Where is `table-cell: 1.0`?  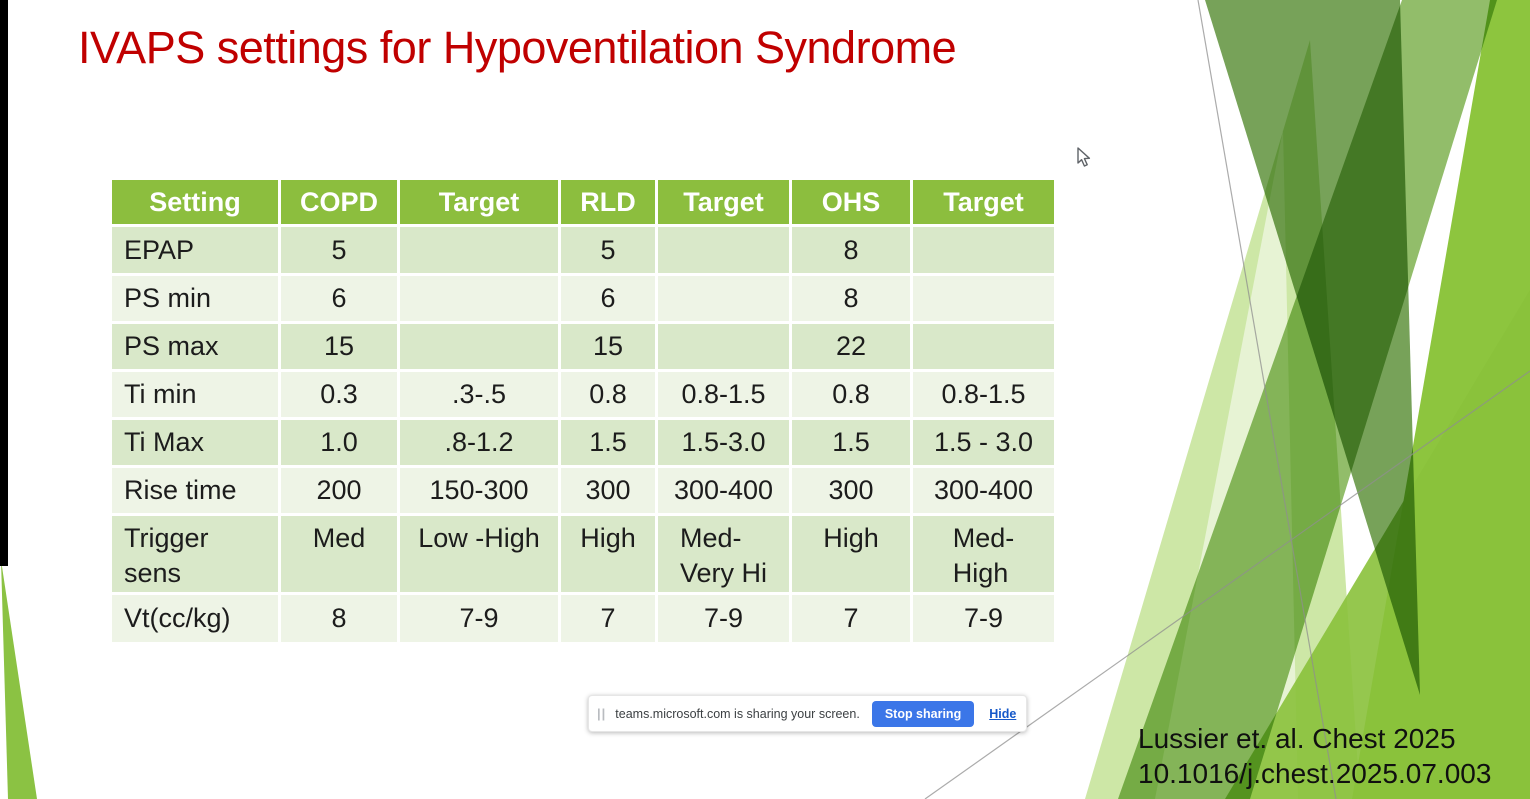
table-cell: 1.0 is located at coordinates (339, 442).